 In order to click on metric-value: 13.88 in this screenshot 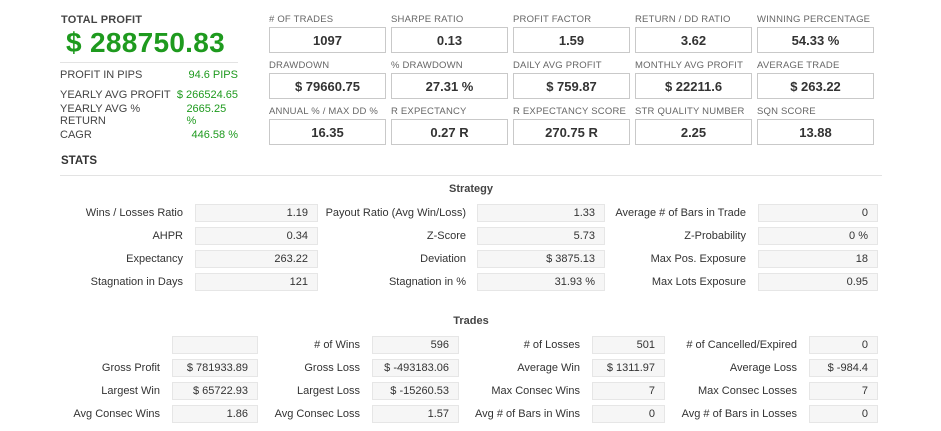, I will do `click(815, 132)`.